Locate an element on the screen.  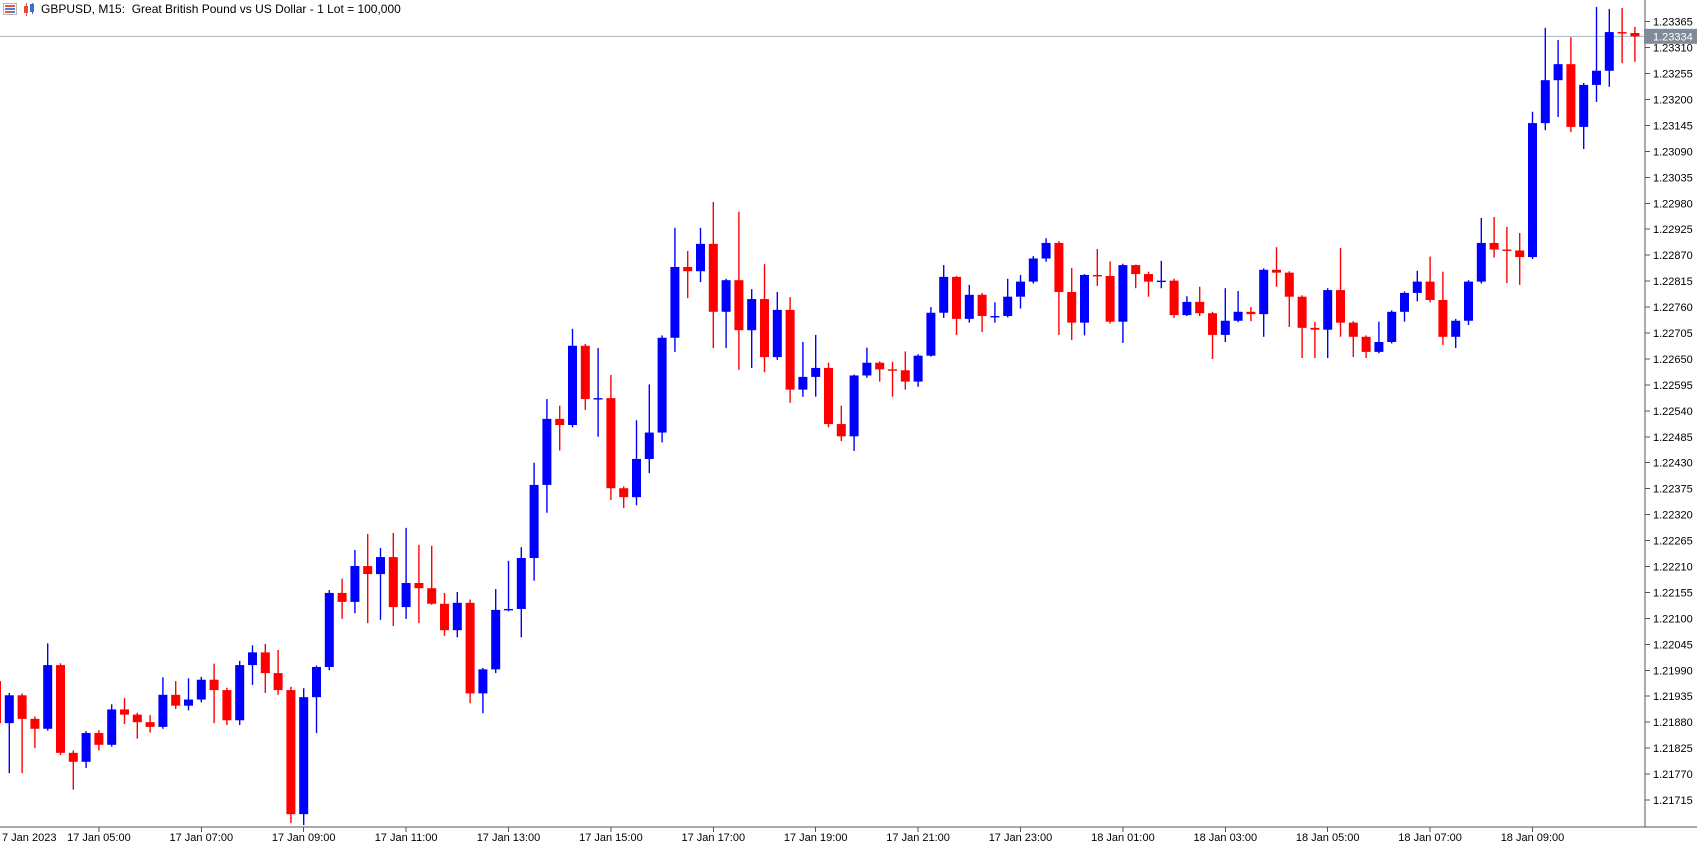
candlestick-mode-icon is located at coordinates (29, 9).